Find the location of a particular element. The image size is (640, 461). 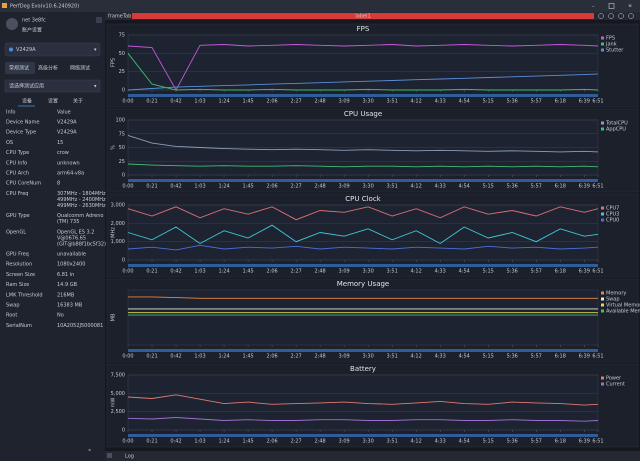

legend-label: CPU3 is located at coordinates (612, 215).